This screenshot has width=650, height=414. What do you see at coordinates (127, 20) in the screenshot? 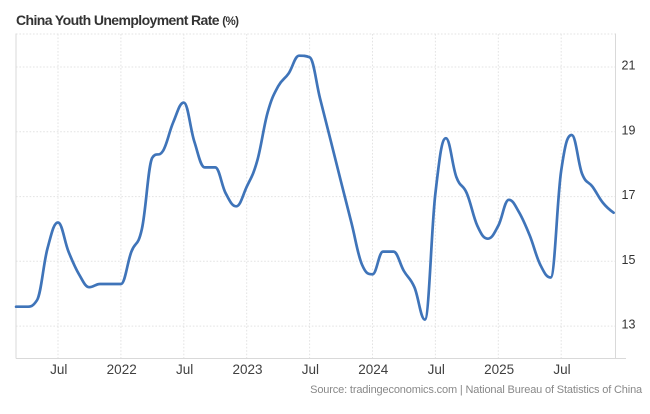
I see `svg-text:China Youth Unemployment Rate: China Youth Unemployment Rate (%)` at bounding box center [127, 20].